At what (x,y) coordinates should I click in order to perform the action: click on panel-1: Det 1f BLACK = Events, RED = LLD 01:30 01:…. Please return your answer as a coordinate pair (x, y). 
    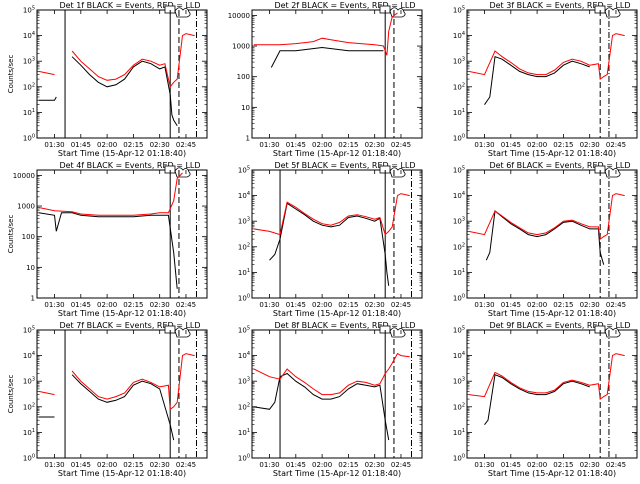
    Looking at the image, I should click on (107, 79).